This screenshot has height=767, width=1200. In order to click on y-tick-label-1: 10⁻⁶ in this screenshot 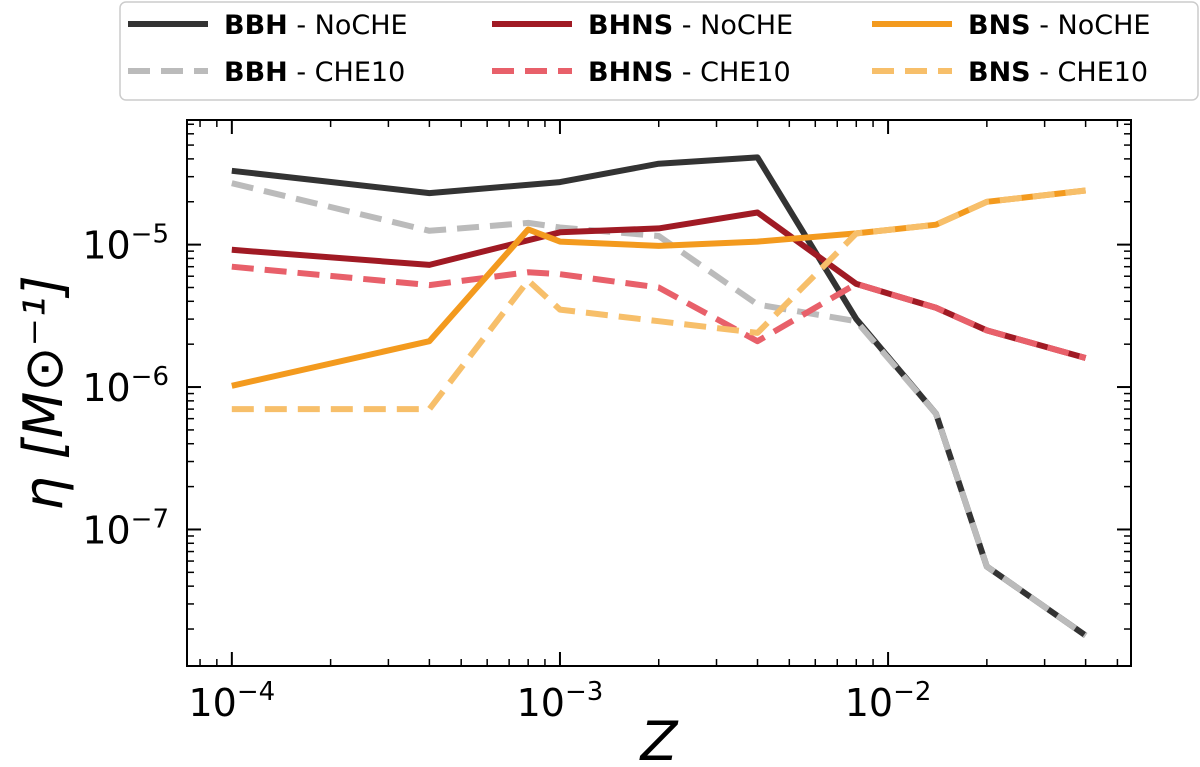, I will do `click(125, 386)`.